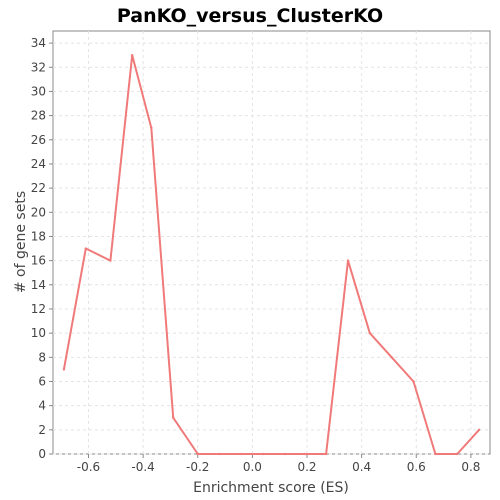 This screenshot has height=500, width=500. What do you see at coordinates (38, 67) in the screenshot?
I see `y-tick-label: 32` at bounding box center [38, 67].